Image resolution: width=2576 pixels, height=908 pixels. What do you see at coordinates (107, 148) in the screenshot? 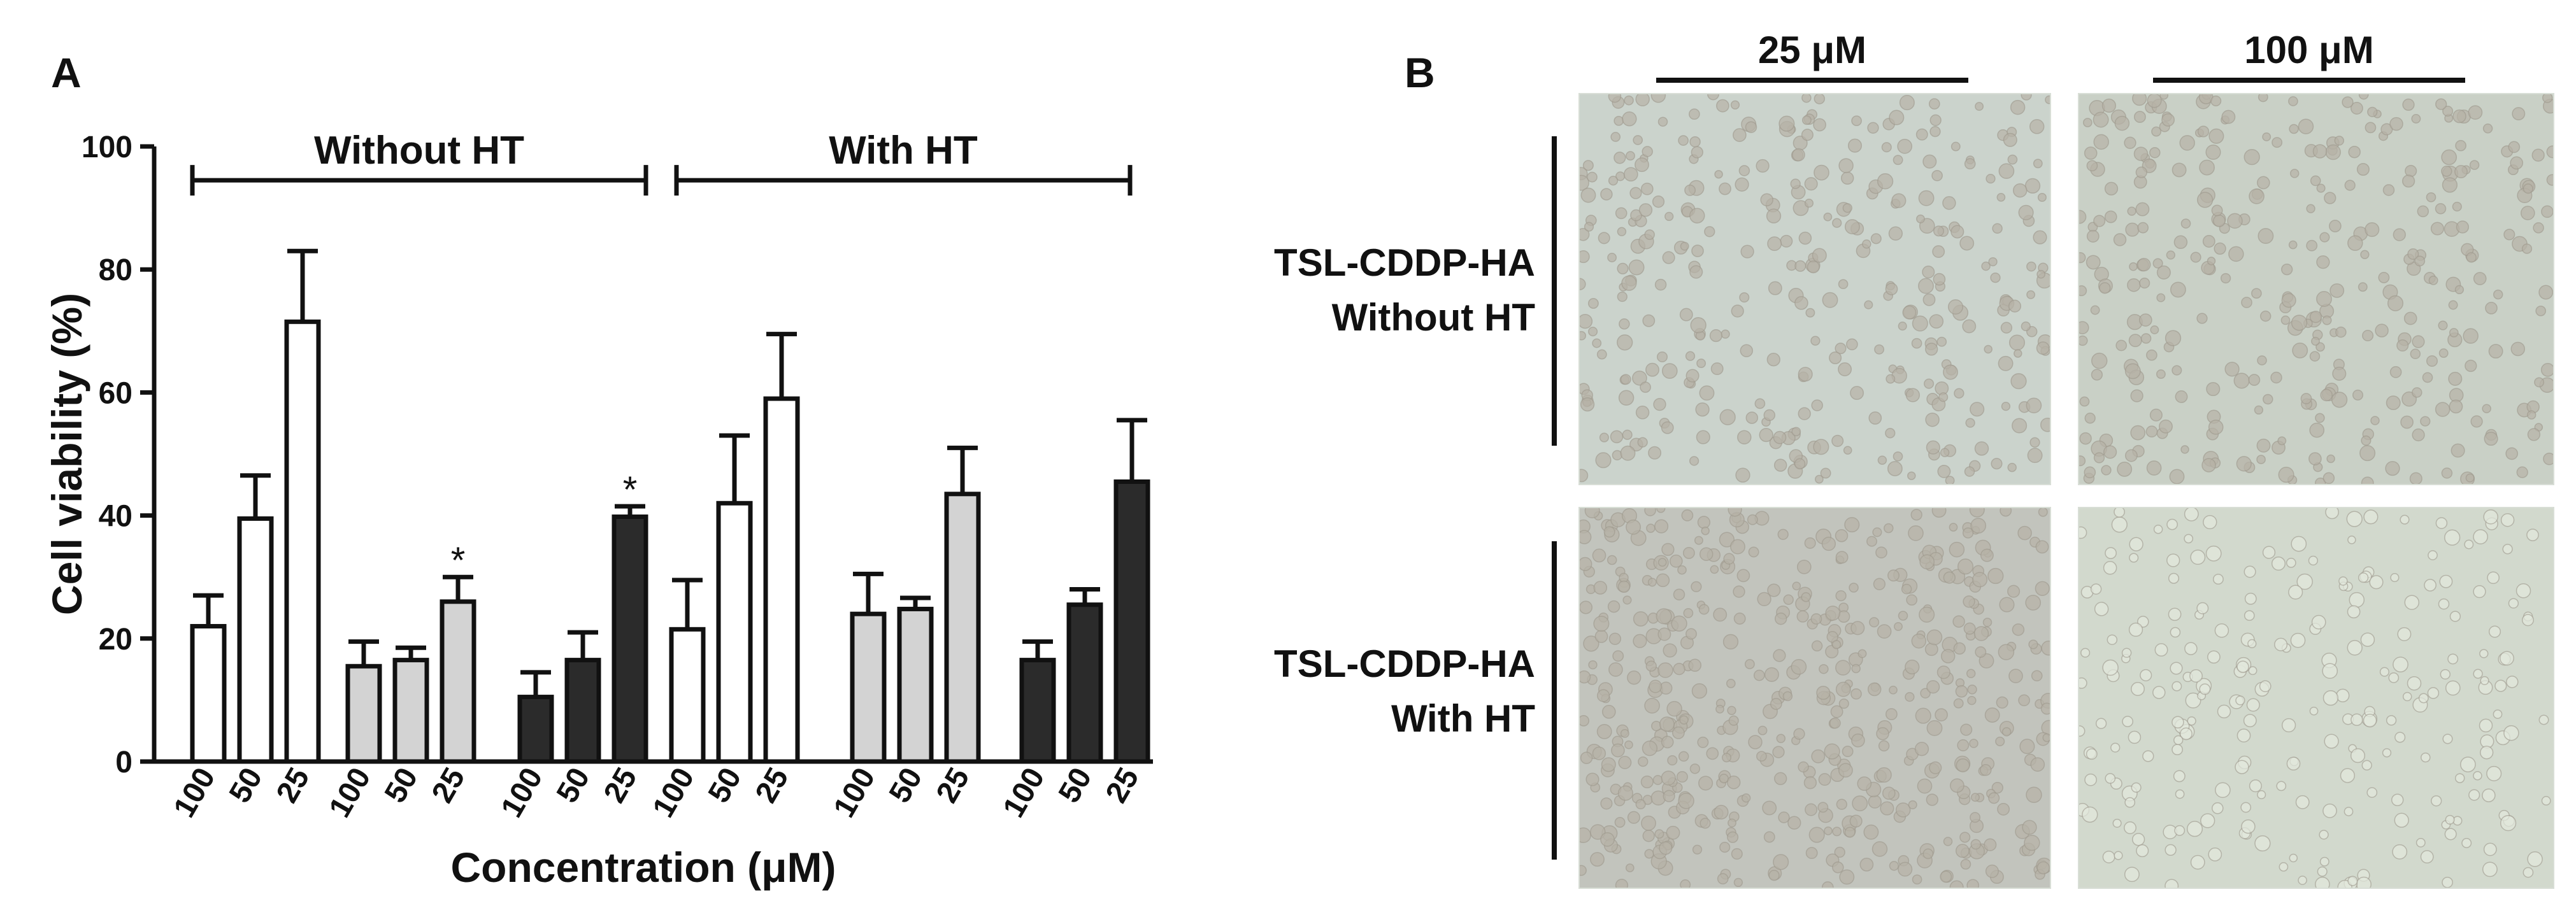
I see `y-tick-label: 100` at bounding box center [107, 148].